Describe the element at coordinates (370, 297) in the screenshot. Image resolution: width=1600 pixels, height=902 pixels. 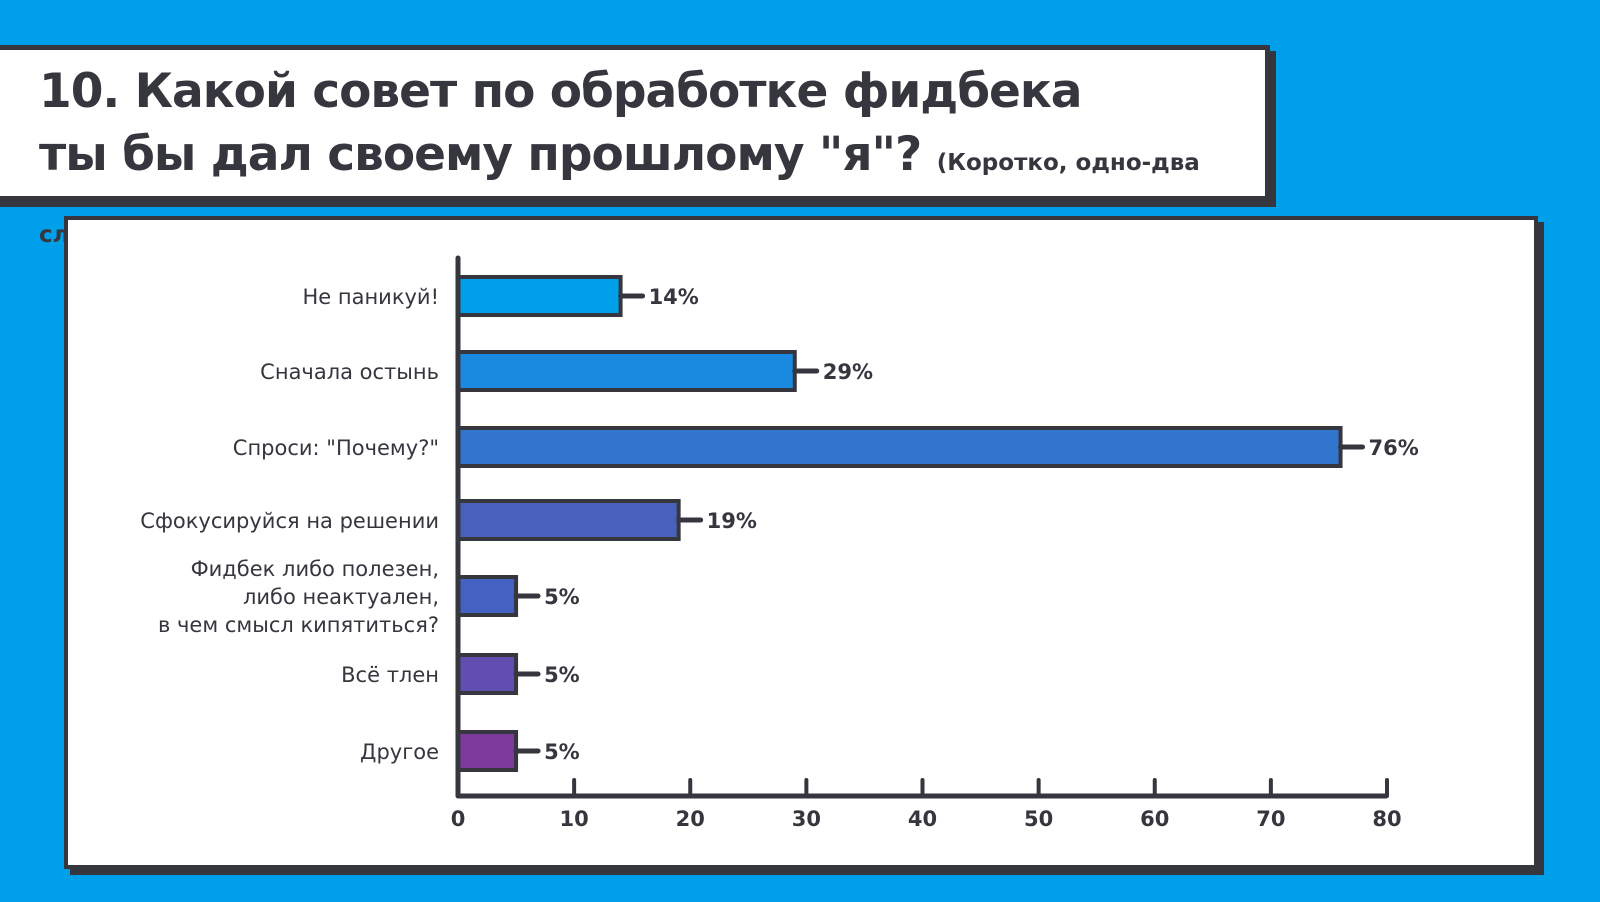
I see `category-label: Не паникуй!` at that location.